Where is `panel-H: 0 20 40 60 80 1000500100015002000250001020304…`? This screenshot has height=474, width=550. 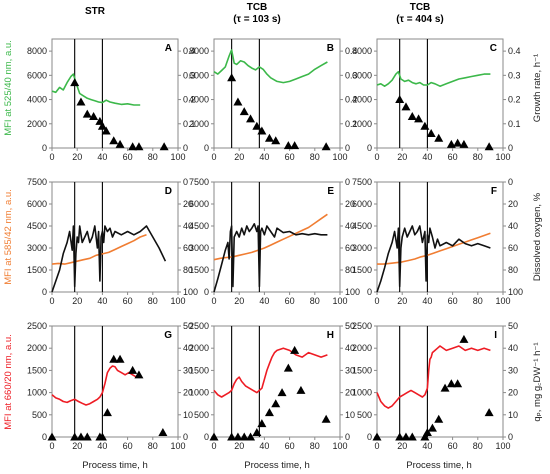
panel-H: 0 20 40 60 80 1000500100015002000250001020304… is located at coordinates (272, 386).